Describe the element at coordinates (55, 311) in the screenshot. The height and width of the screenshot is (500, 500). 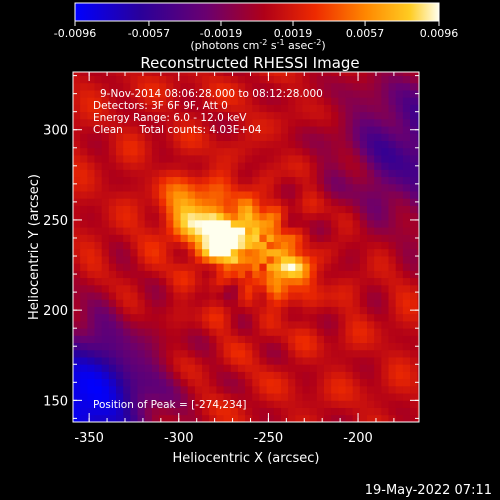
I see `y-tick-label: 200` at that location.